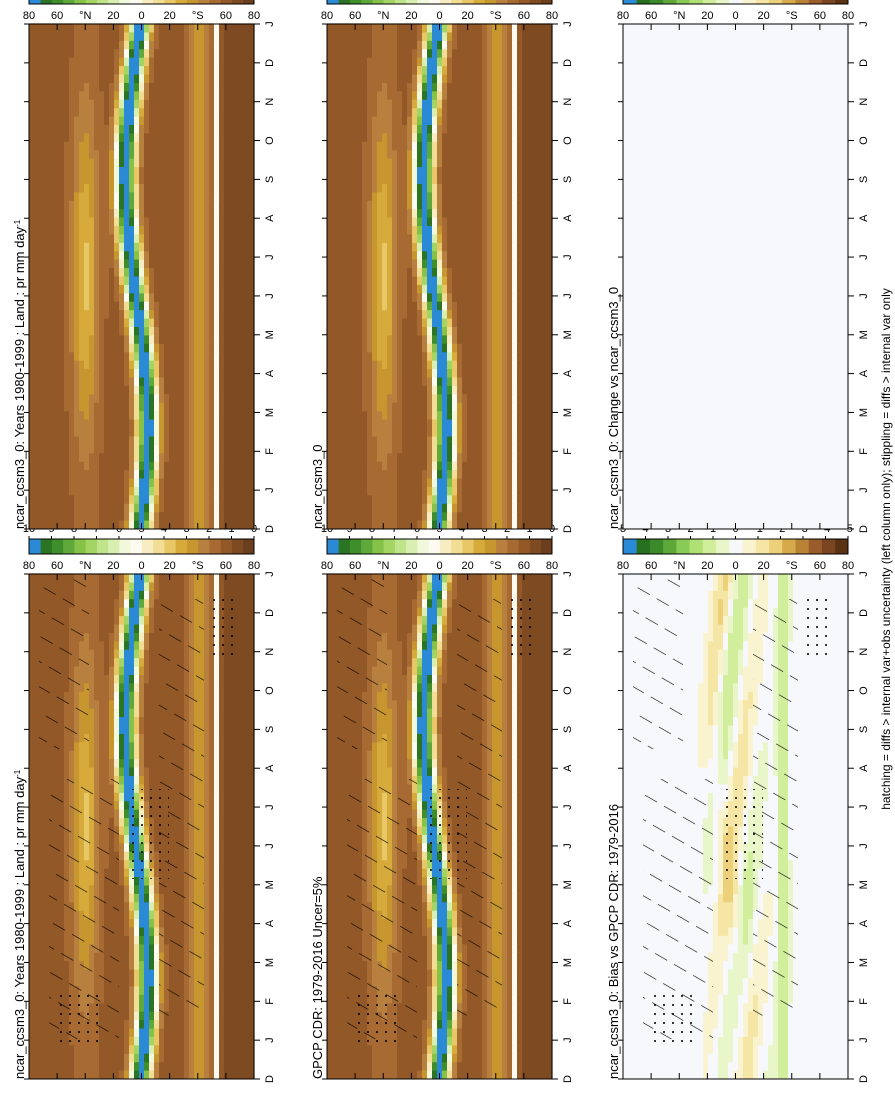 This screenshot has height=1097, width=895. I want to click on x-tick-label: J, so click(270, 807).